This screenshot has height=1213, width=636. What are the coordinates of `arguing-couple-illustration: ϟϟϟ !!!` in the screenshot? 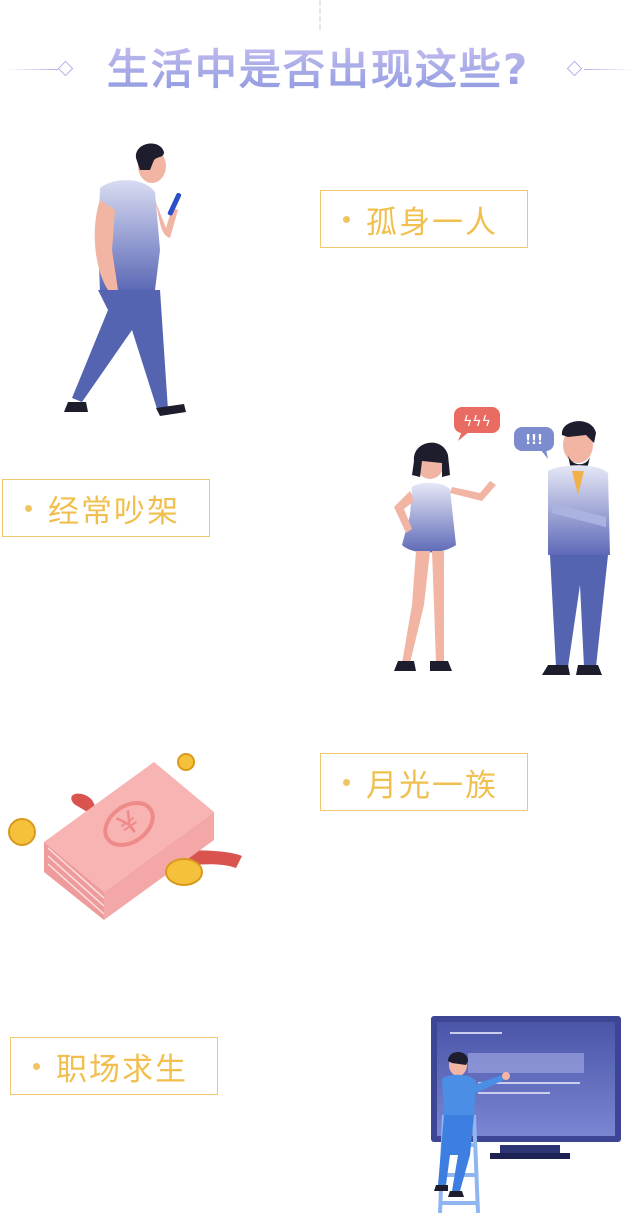 It's located at (502, 541).